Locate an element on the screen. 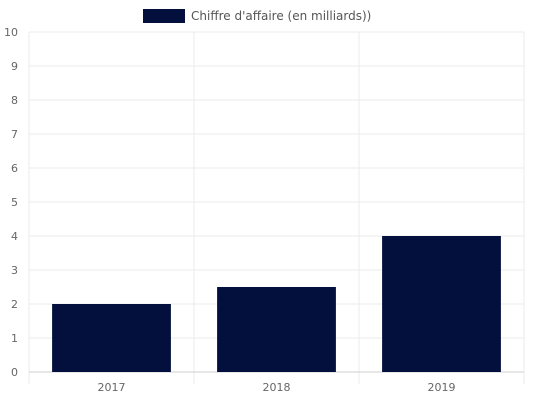 The height and width of the screenshot is (400, 540). y-tick-label: 0 is located at coordinates (14, 372).